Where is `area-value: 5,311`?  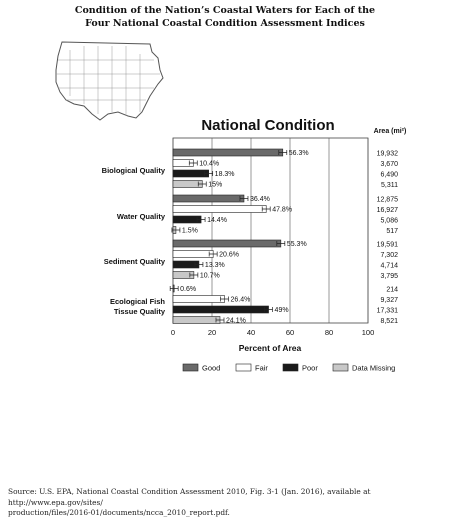
area-value: 5,311 is located at coordinates (389, 185).